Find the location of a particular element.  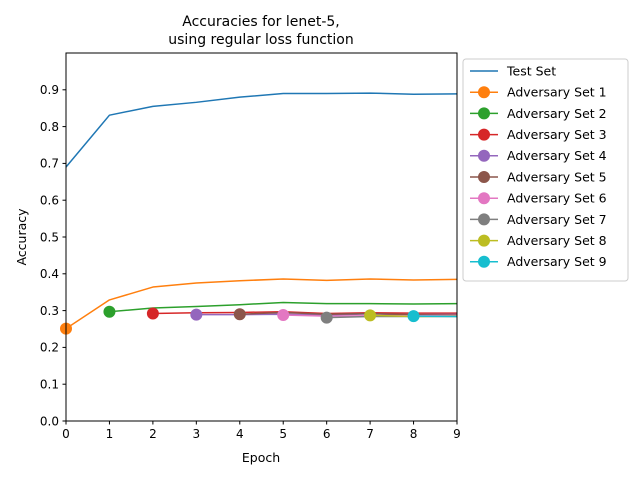

legend-entry-5: Adversary Set 4 is located at coordinates (538, 155).